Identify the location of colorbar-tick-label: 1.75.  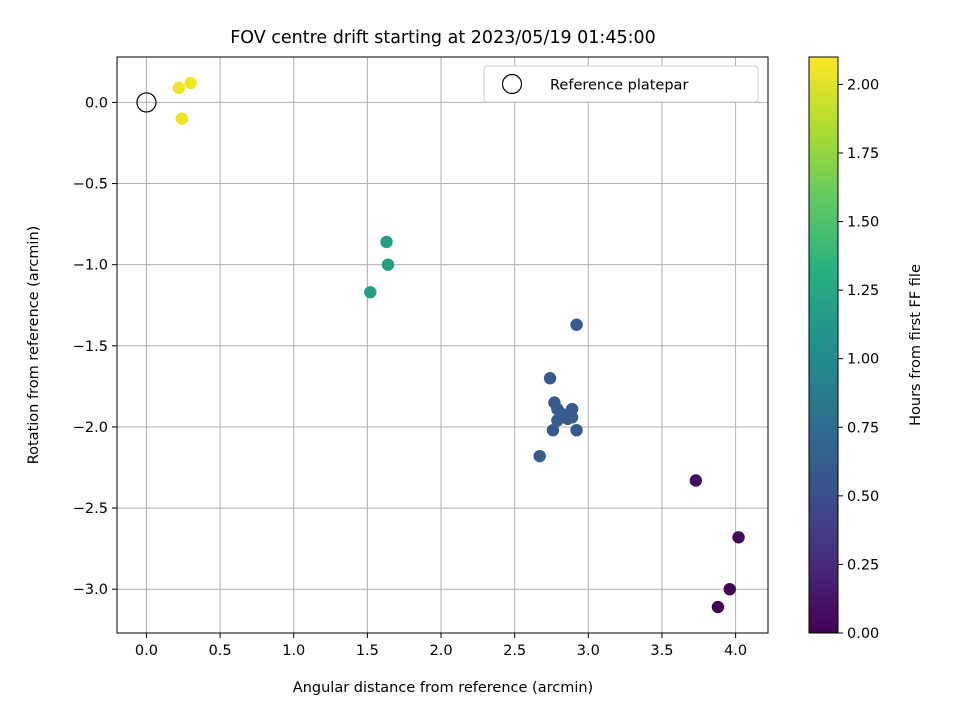
(863, 154).